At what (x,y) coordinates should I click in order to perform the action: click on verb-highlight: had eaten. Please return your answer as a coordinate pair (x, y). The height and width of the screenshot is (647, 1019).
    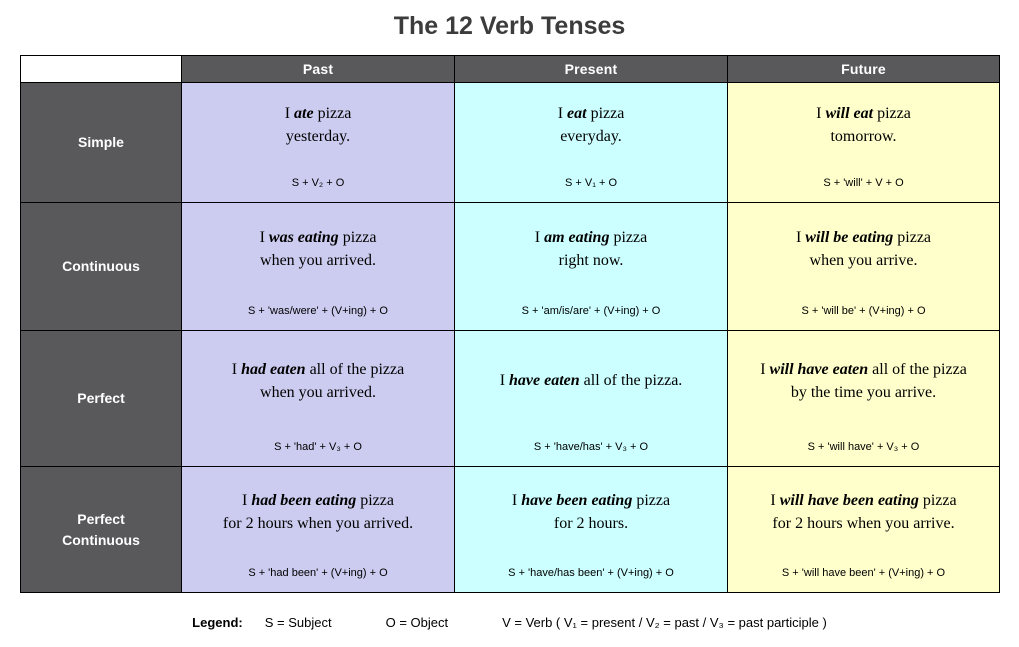
    Looking at the image, I should click on (273, 370).